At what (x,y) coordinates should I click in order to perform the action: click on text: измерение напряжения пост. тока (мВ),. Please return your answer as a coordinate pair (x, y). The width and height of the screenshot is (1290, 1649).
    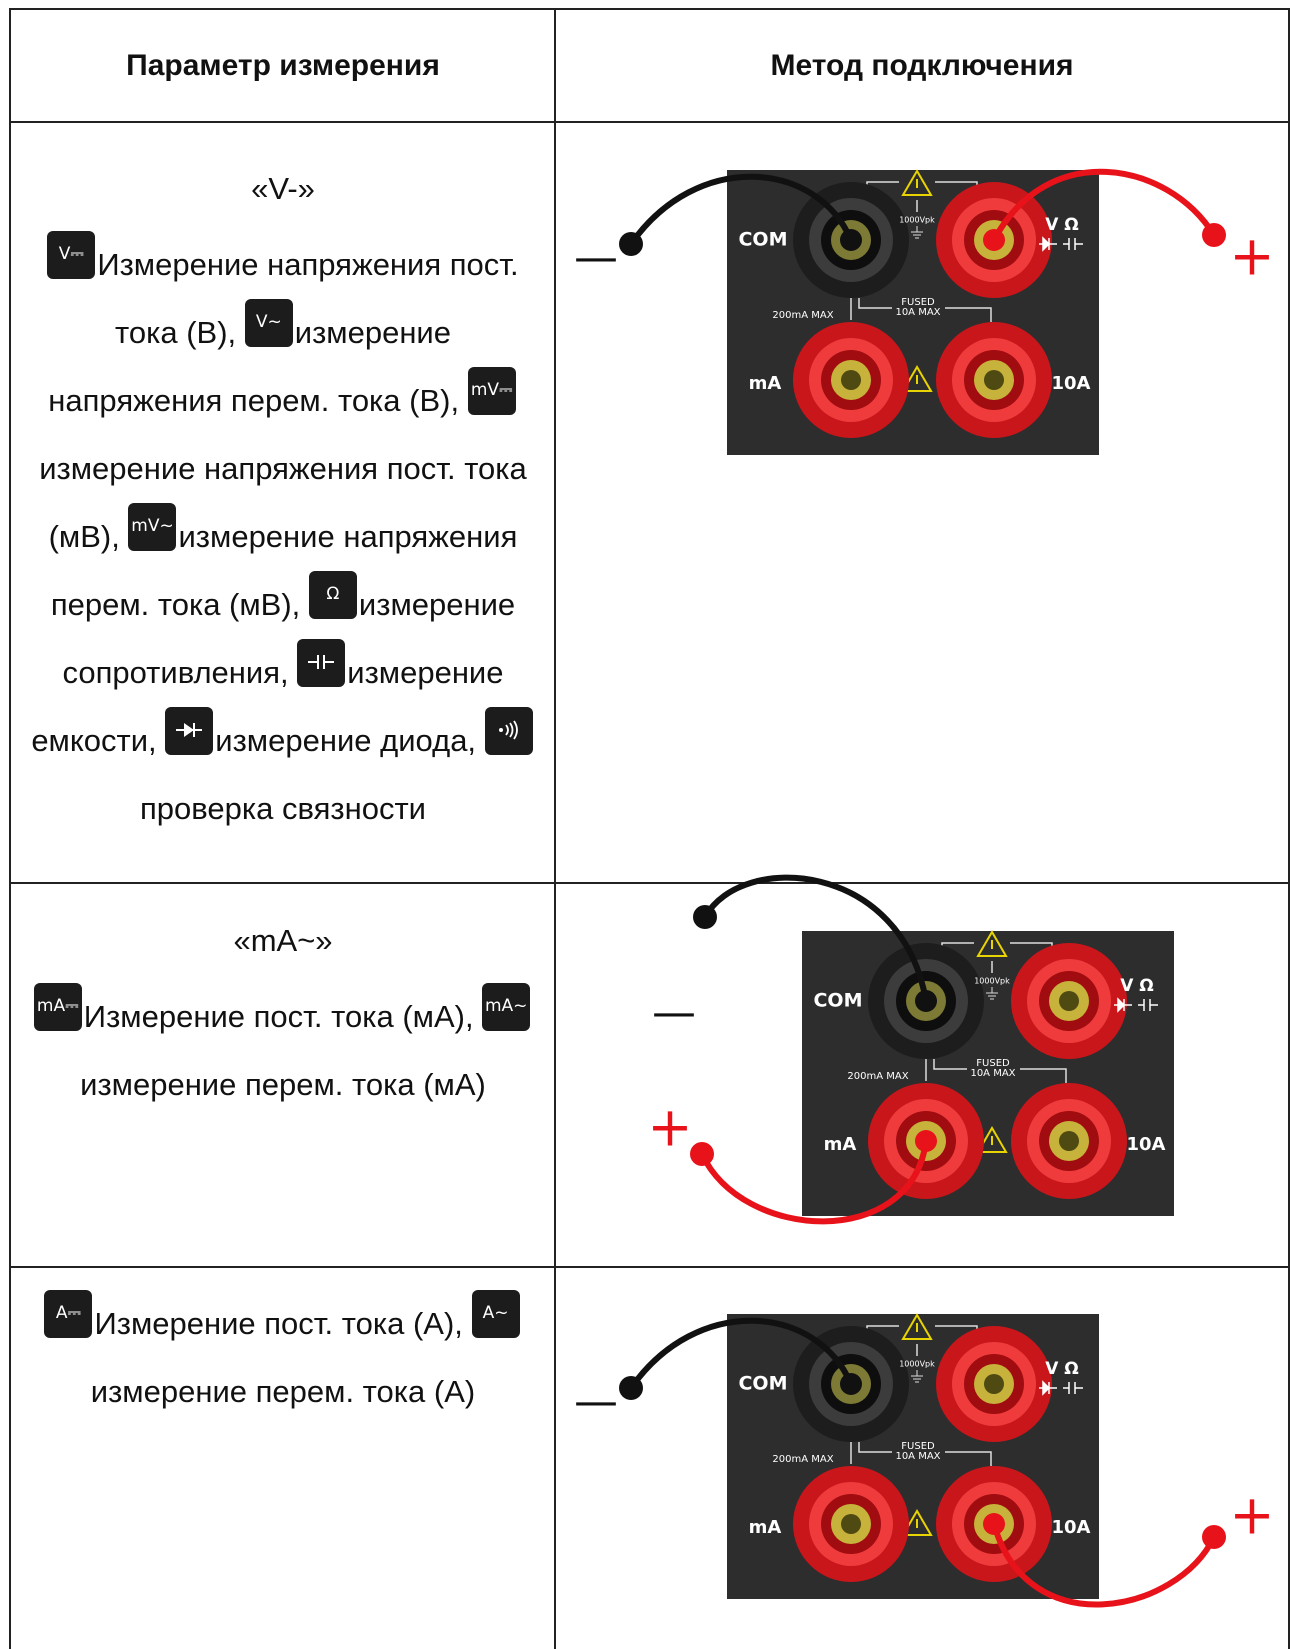
    Looking at the image, I should click on (283, 502).